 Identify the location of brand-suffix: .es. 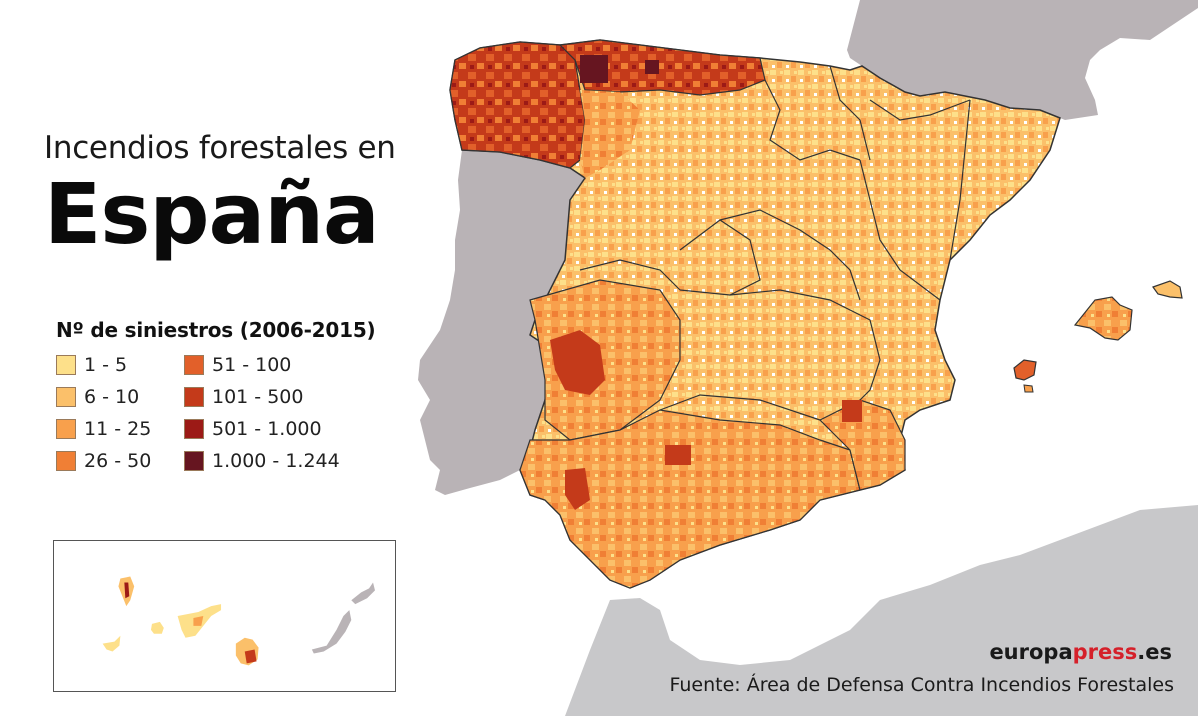
(1154, 652).